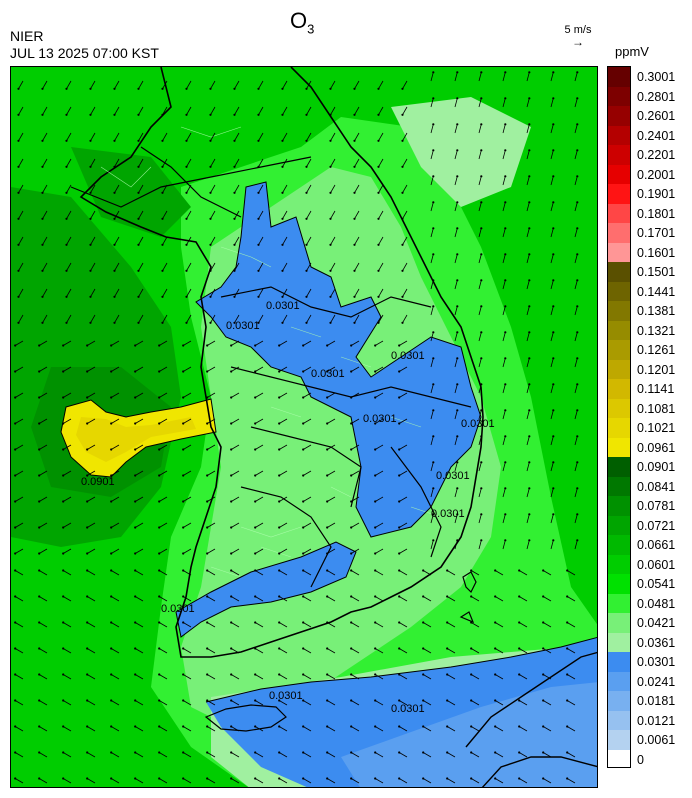 The image size is (692, 798). Describe the element at coordinates (656, 233) in the screenshot. I see `colorbar-label: 0.1701` at that location.